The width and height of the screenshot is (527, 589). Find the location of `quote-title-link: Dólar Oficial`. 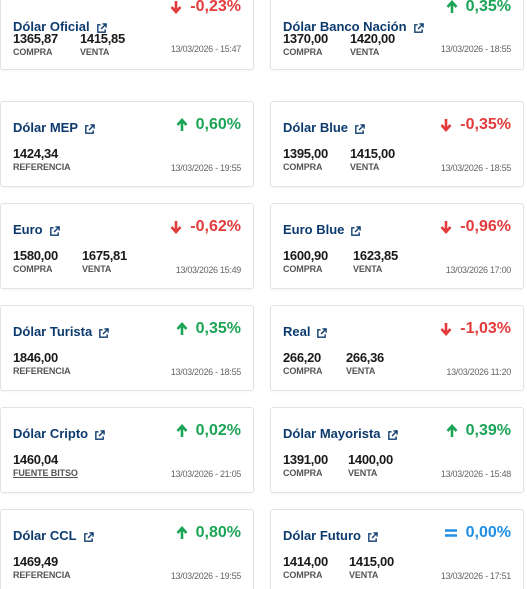

quote-title-link: Dólar Oficial is located at coordinates (60, 26).